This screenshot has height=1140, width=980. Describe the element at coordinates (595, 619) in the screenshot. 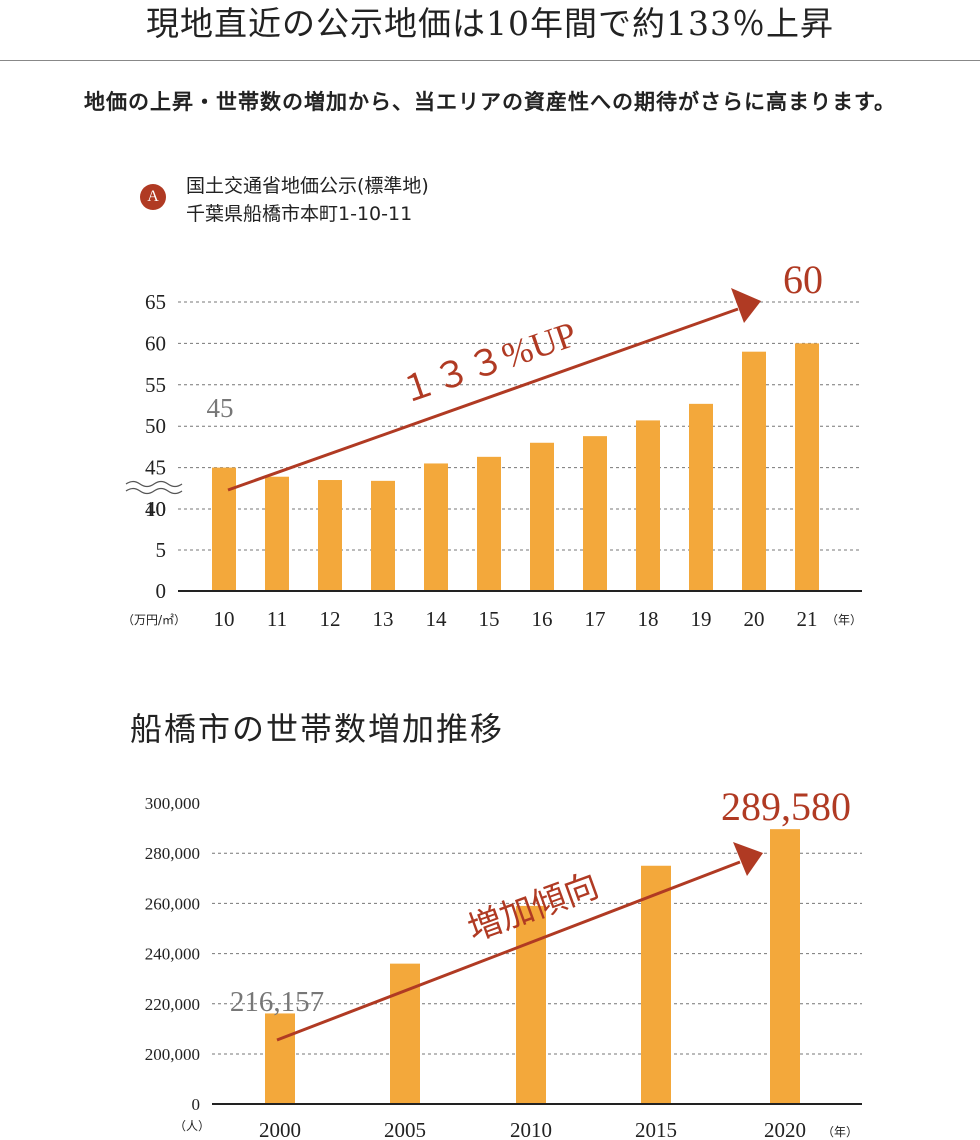

I see `x-tick-label: 17` at that location.